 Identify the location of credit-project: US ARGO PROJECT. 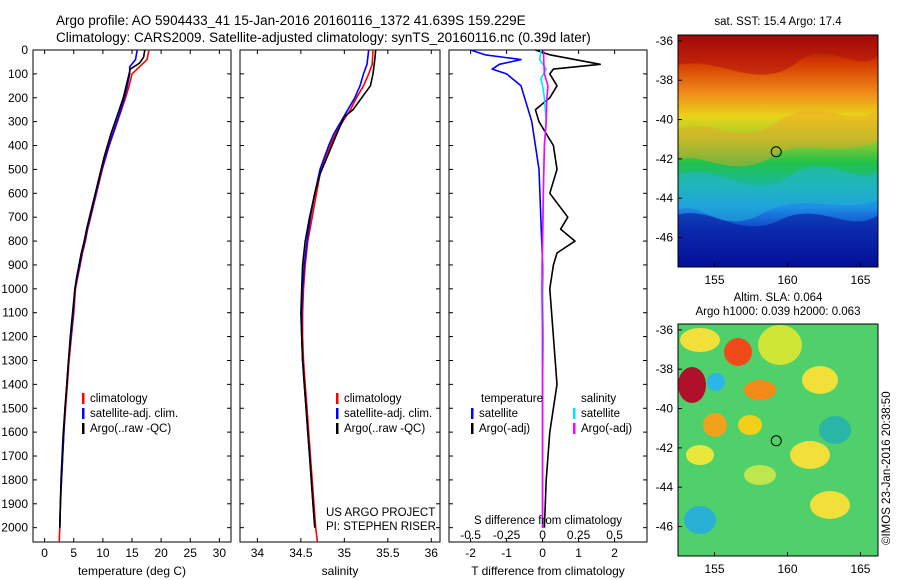
(380, 513).